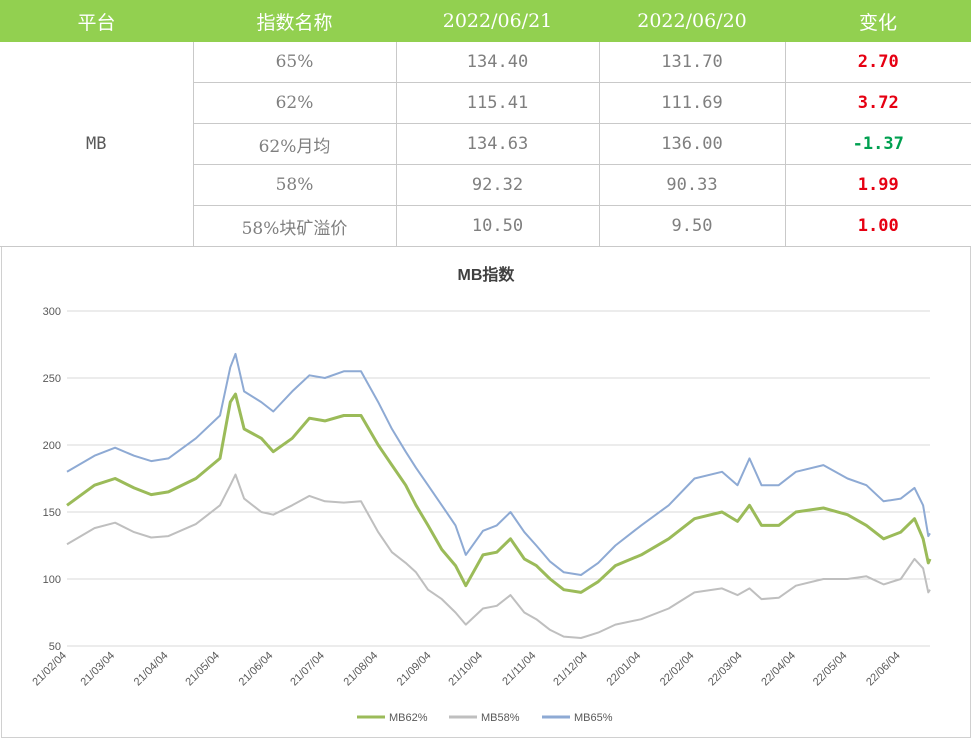  What do you see at coordinates (624, 669) in the screenshot?
I see `x-tick-label: 22/01/04` at bounding box center [624, 669].